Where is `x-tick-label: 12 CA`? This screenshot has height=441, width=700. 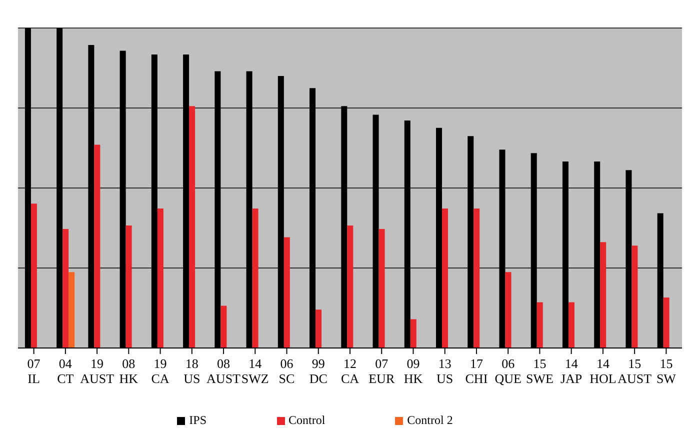 x-tick-label: 12 CA is located at coordinates (350, 371).